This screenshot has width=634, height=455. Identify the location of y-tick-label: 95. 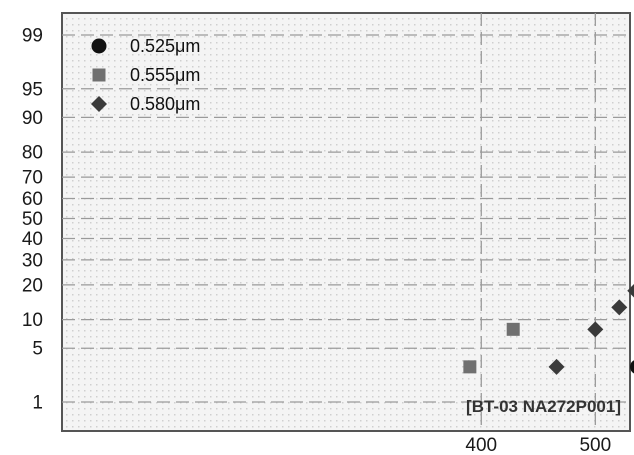
(32, 89).